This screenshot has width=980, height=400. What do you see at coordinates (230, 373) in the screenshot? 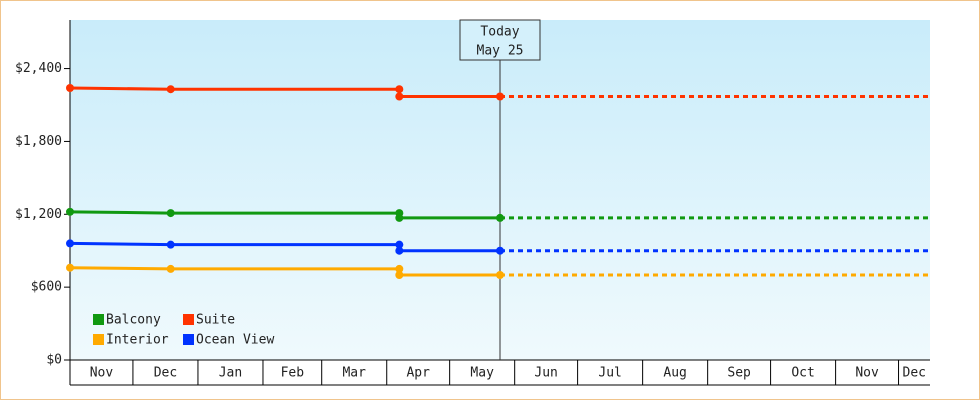
I see `x-tick-label: Jan` at bounding box center [230, 373].